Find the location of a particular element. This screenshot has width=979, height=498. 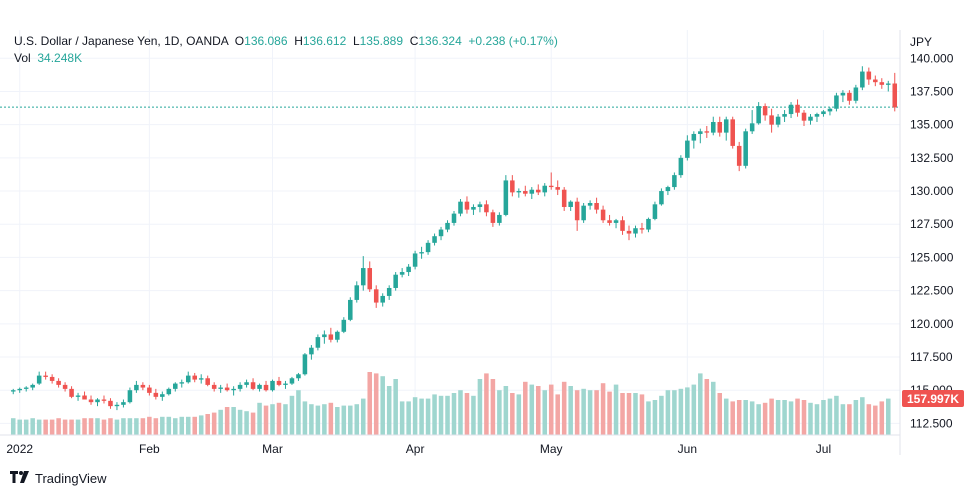

open-value: 136.086 is located at coordinates (266, 41).